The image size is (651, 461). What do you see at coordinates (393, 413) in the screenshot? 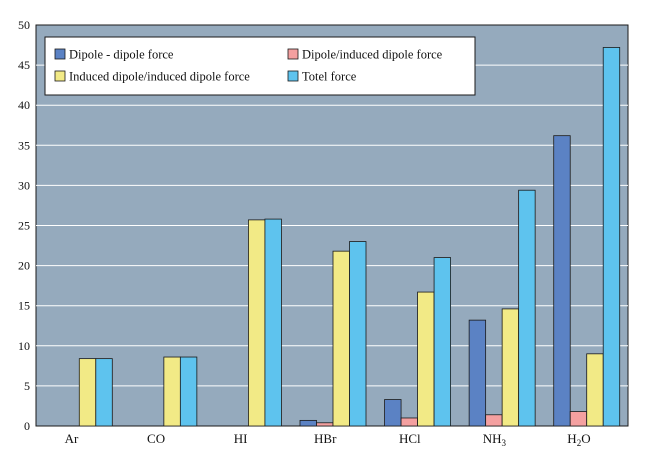
I see `bar-dipole-dipole-force-hcl` at bounding box center [393, 413].